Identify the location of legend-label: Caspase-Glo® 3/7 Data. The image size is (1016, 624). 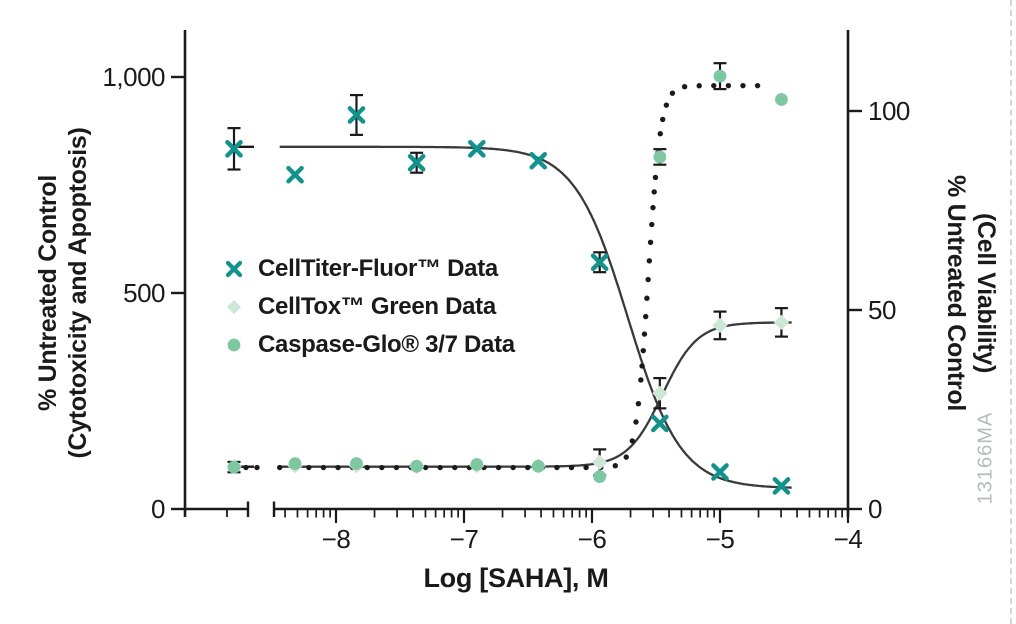
(386, 344).